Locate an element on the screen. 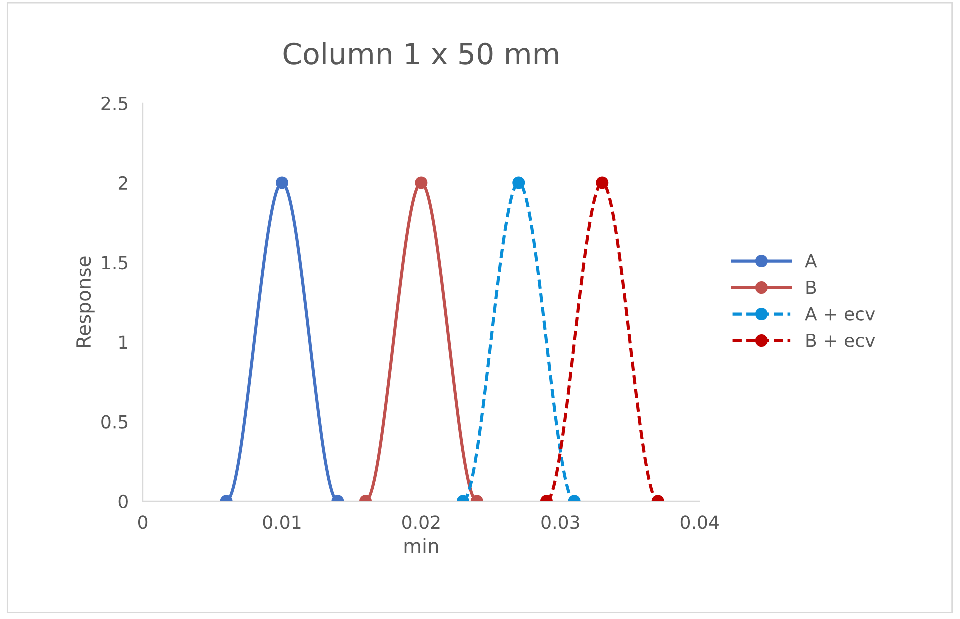 This screenshot has width=960, height=619. y-tick-label: 1.5 is located at coordinates (115, 263).